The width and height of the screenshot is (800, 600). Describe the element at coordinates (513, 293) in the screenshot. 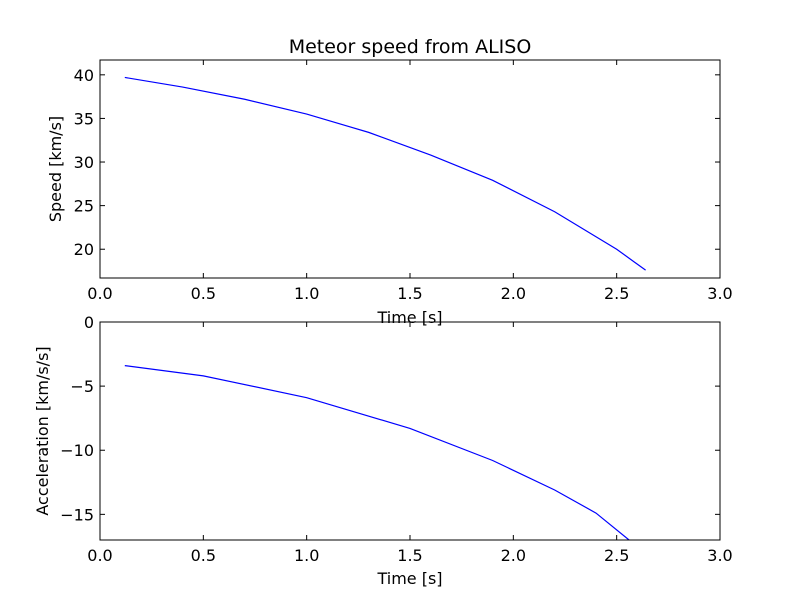

I see `speed-x-tick-label: 2.0` at that location.